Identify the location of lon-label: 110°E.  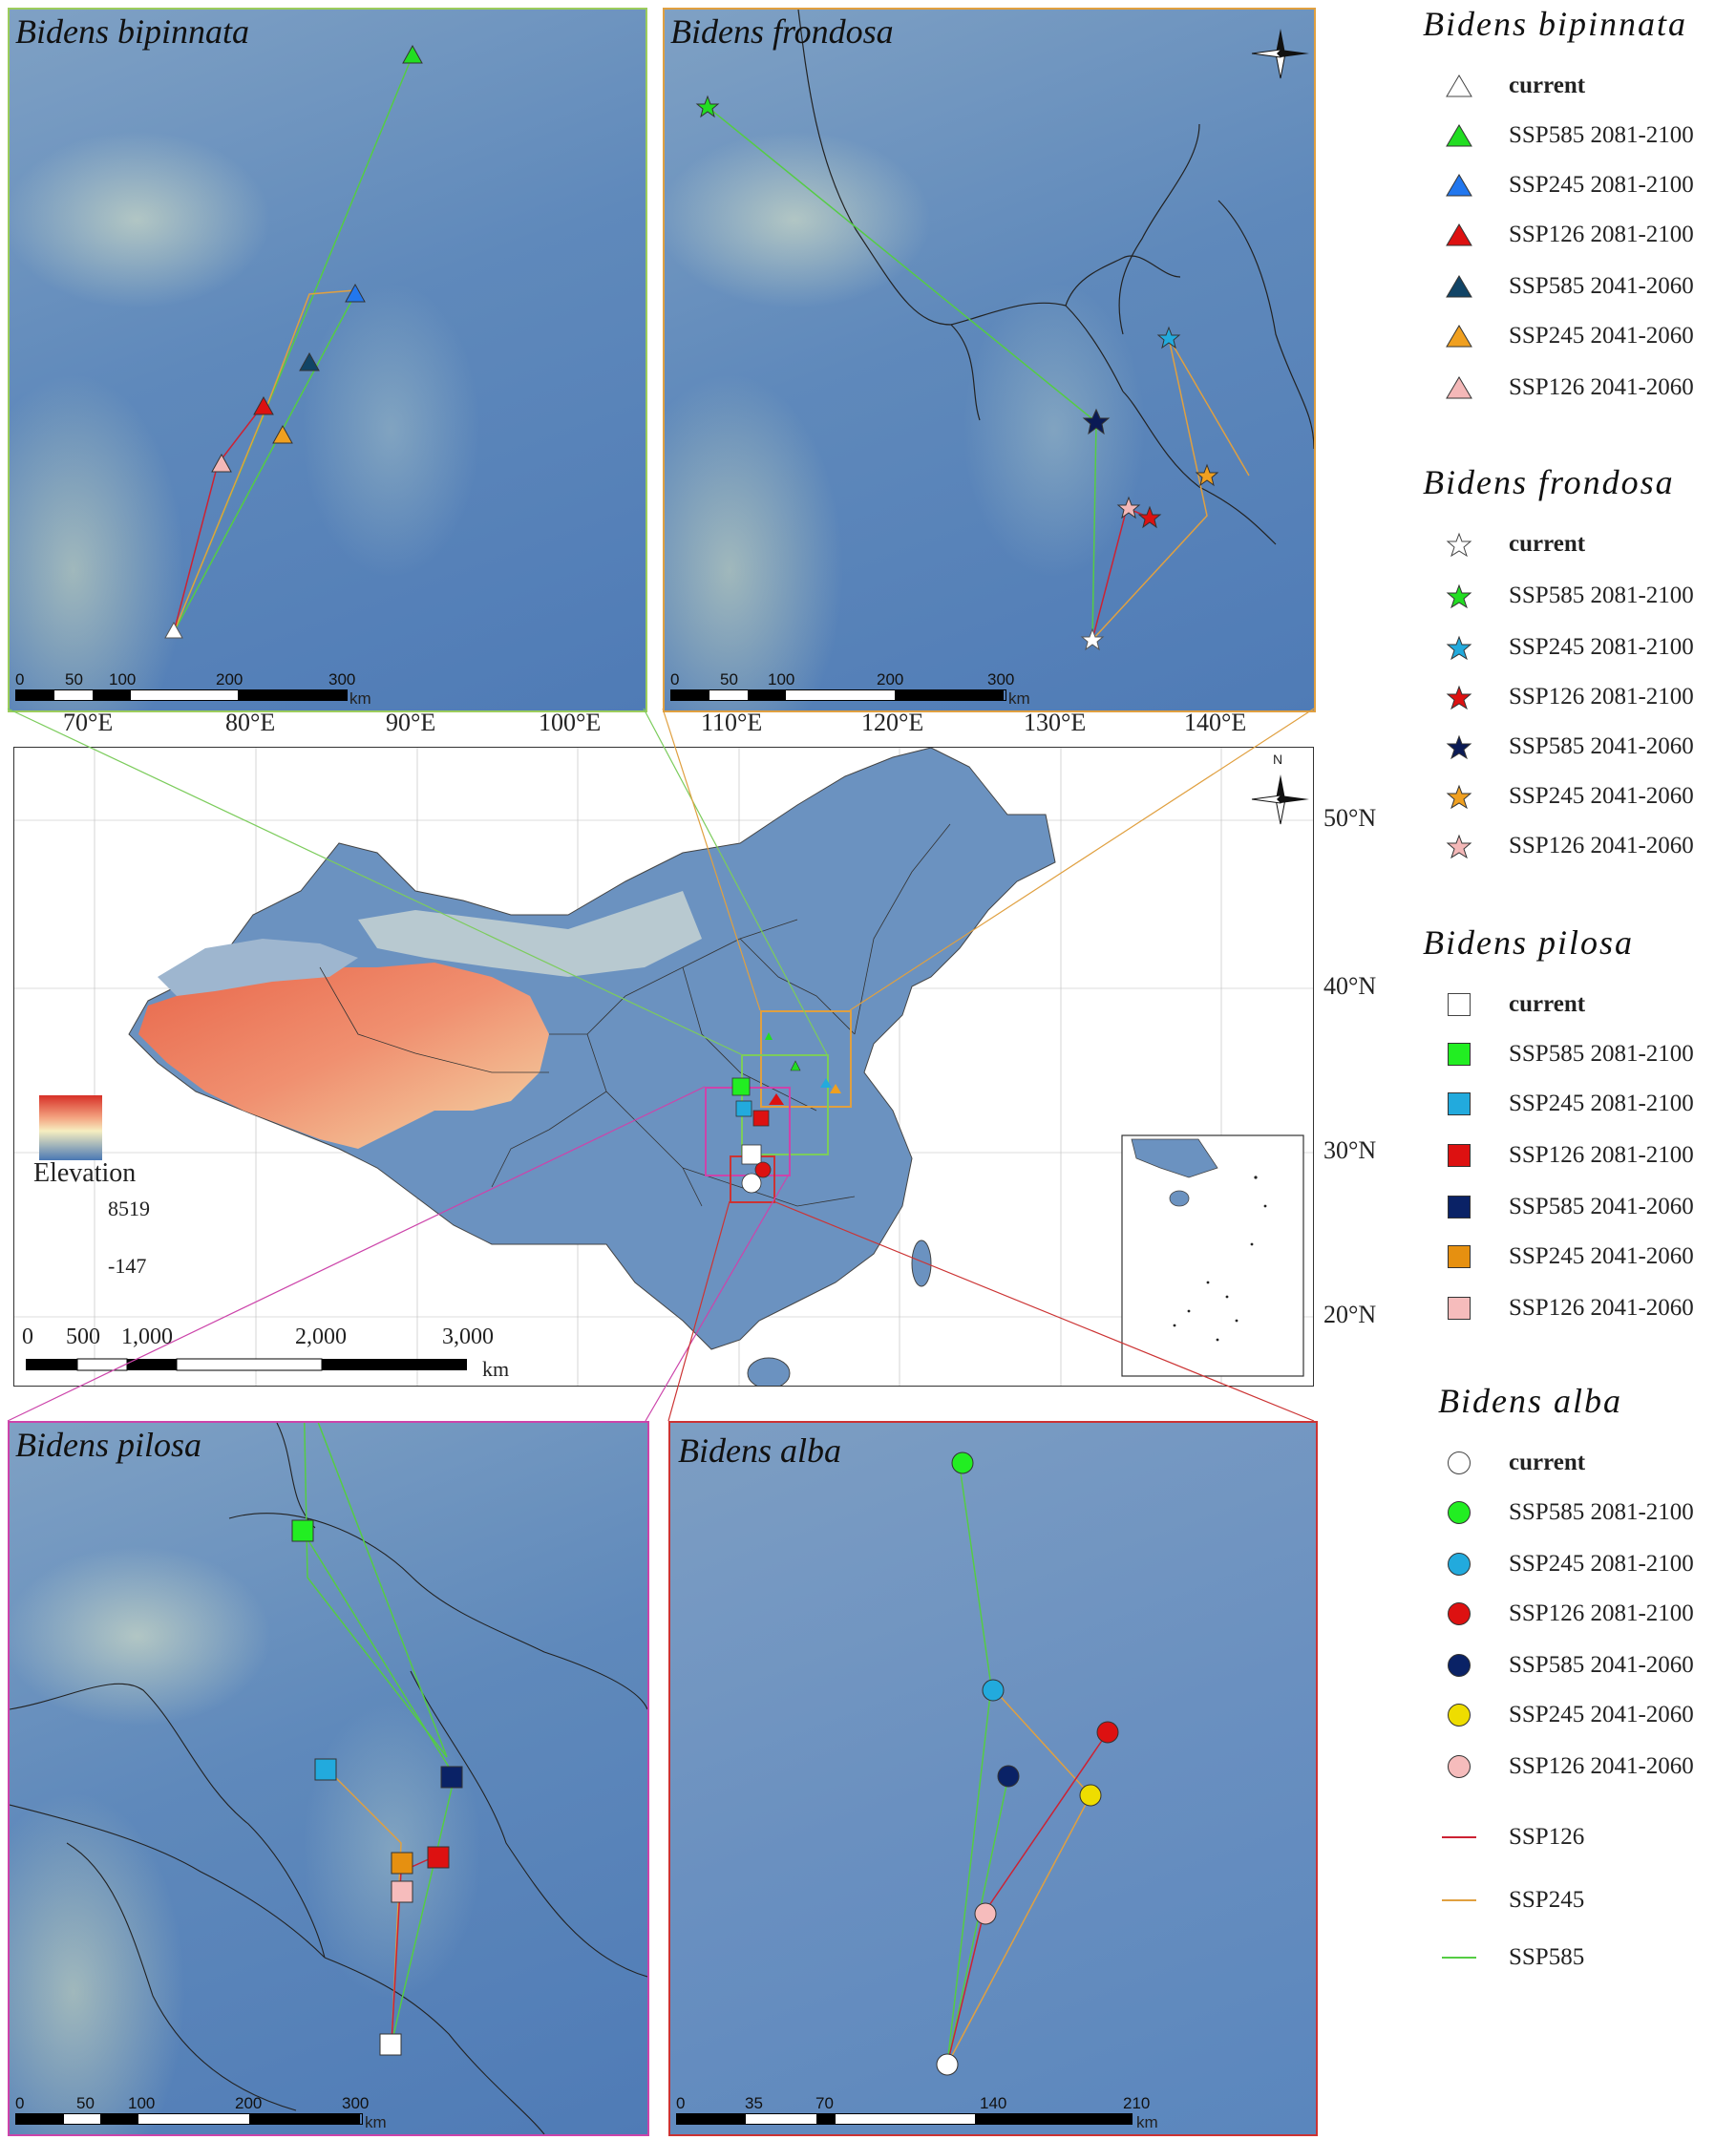
(732, 722).